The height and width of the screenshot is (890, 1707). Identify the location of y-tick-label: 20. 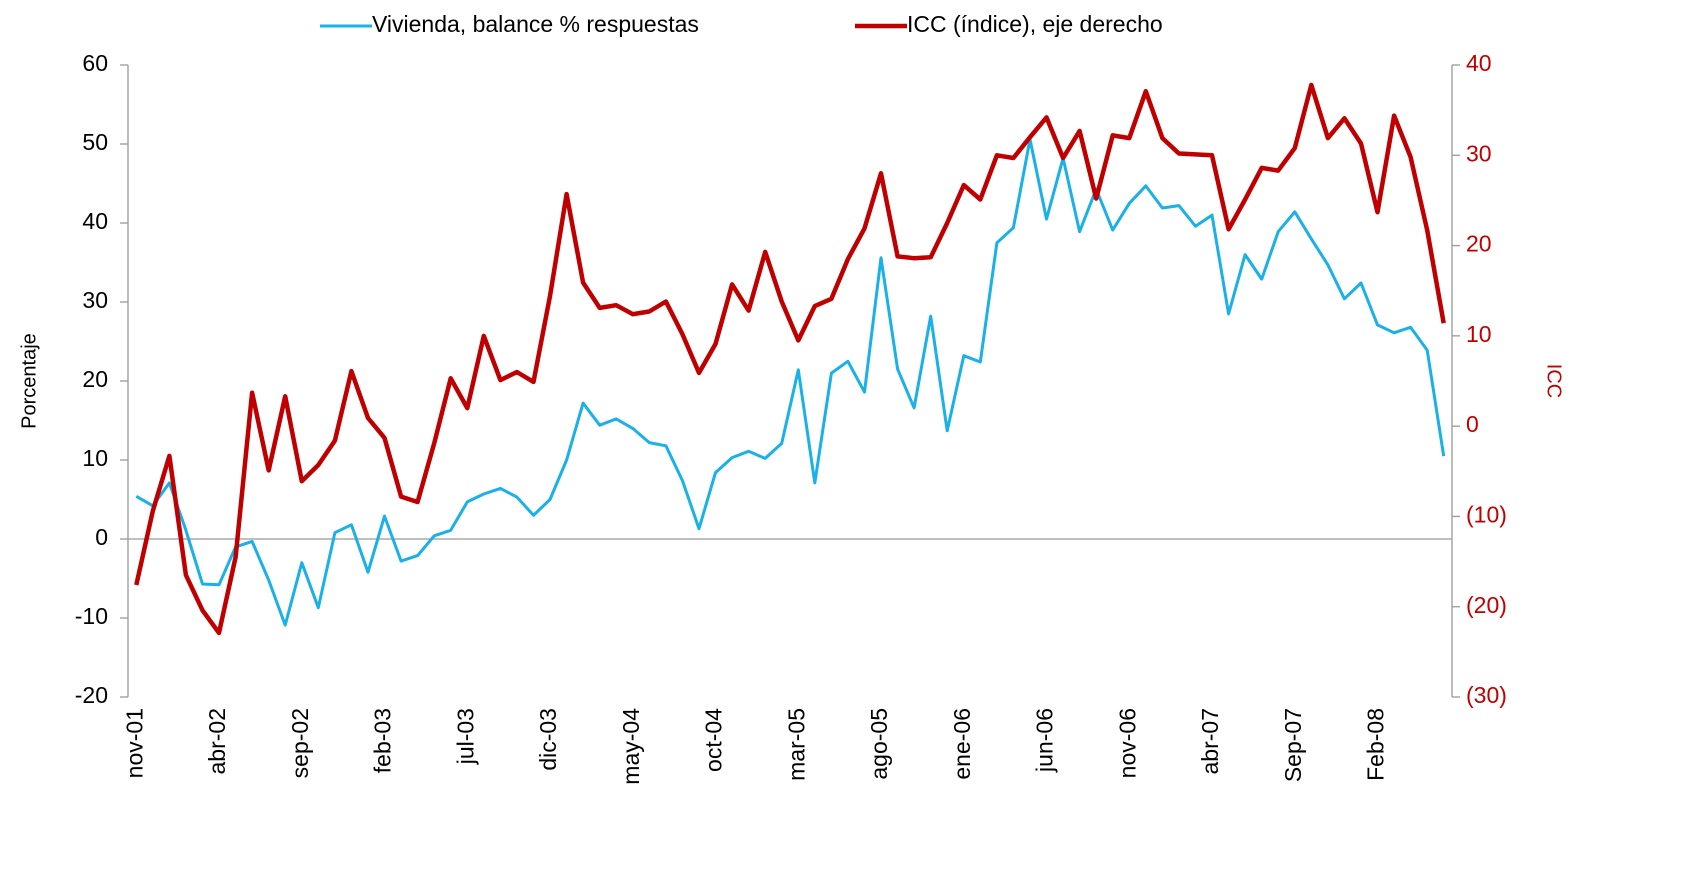
(95, 379).